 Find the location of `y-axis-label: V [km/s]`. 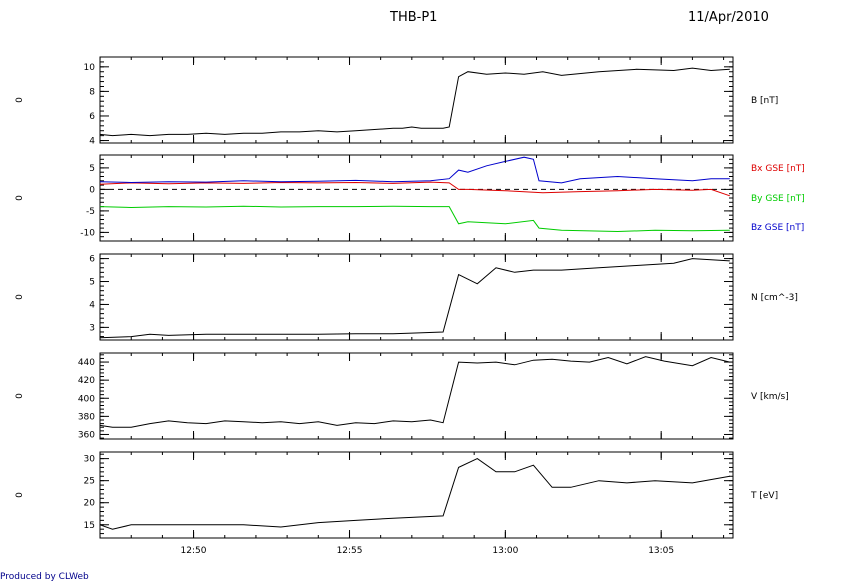

y-axis-label: V [km/s] is located at coordinates (770, 397).